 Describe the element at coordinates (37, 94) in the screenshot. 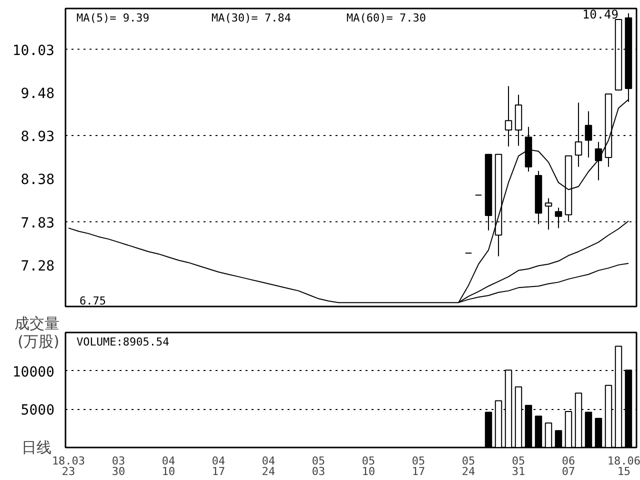

I see `y-tick-label: 9.48` at that location.